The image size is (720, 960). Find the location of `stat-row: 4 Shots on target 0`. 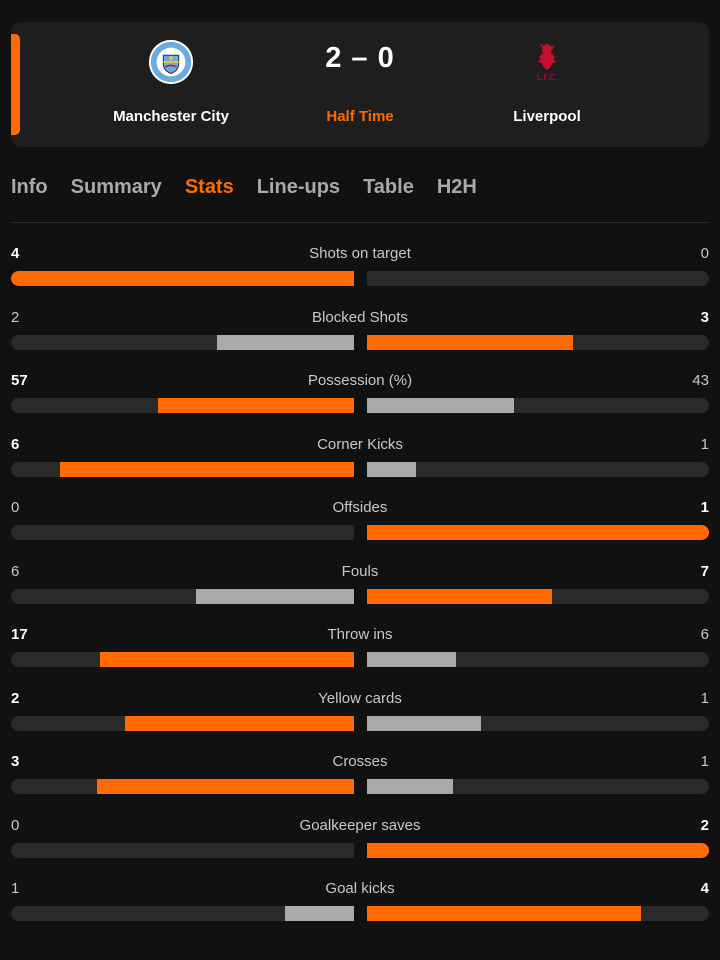

stat-row: 4 Shots on target 0 is located at coordinates (360, 270).